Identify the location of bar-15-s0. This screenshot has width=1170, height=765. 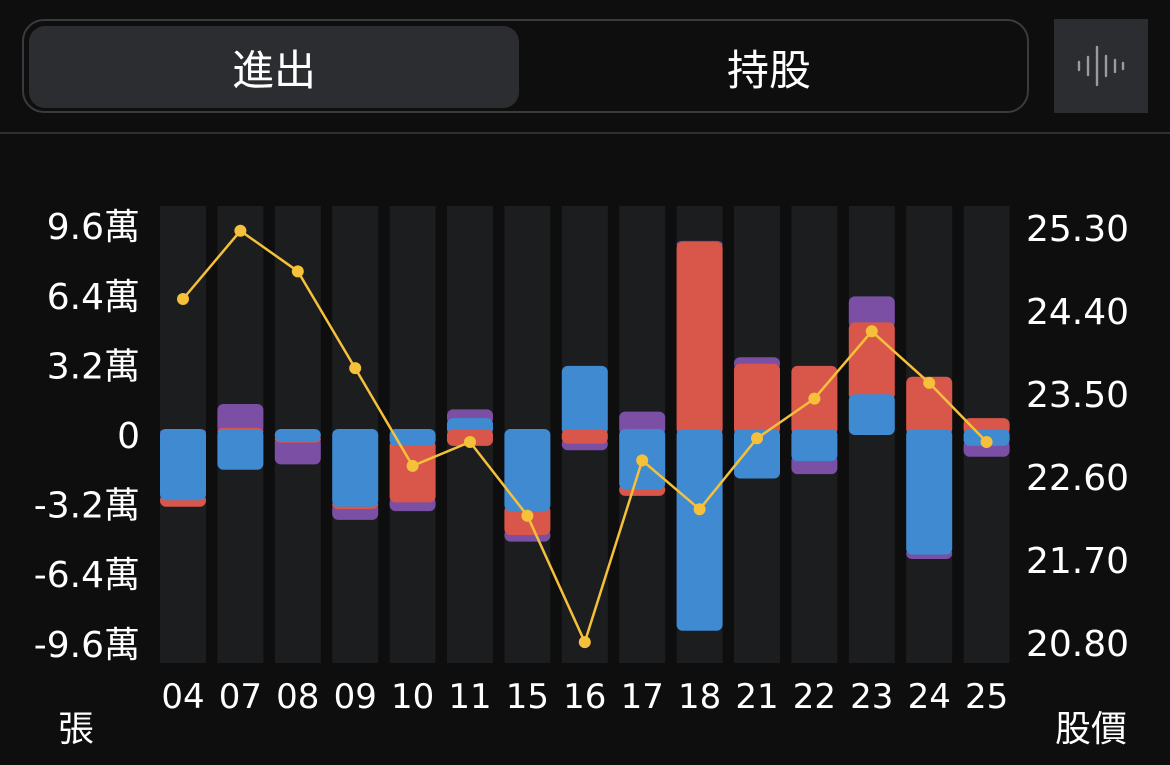
(527, 470).